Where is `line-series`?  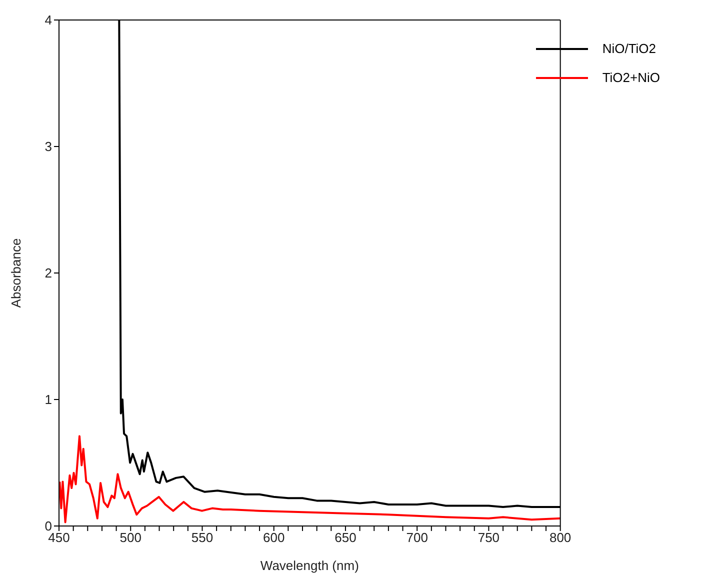 line-series is located at coordinates (309, 479).